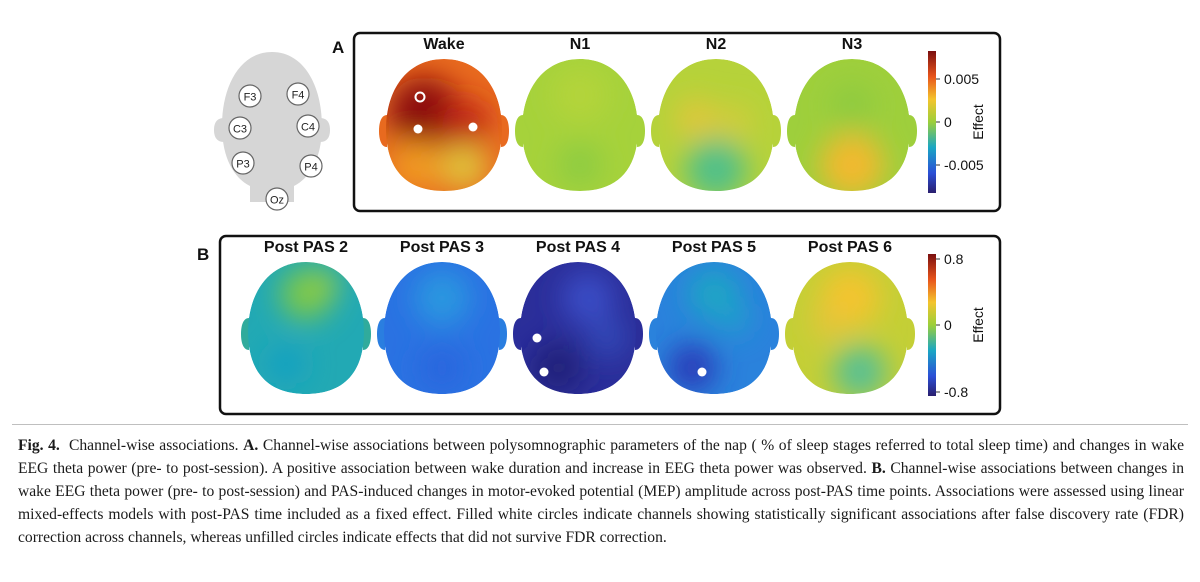 This screenshot has width=1200, height=582. I want to click on channel-c3: C3, so click(240, 128).